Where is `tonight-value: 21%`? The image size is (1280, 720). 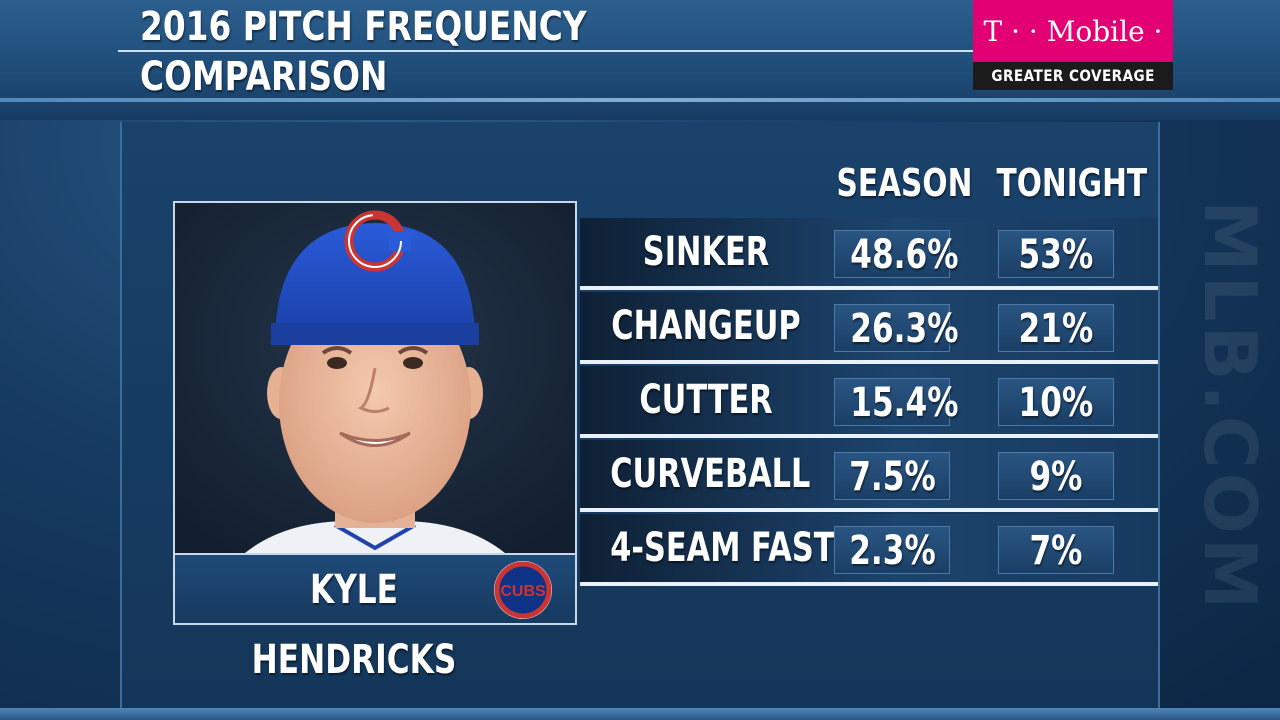 tonight-value: 21% is located at coordinates (1056, 328).